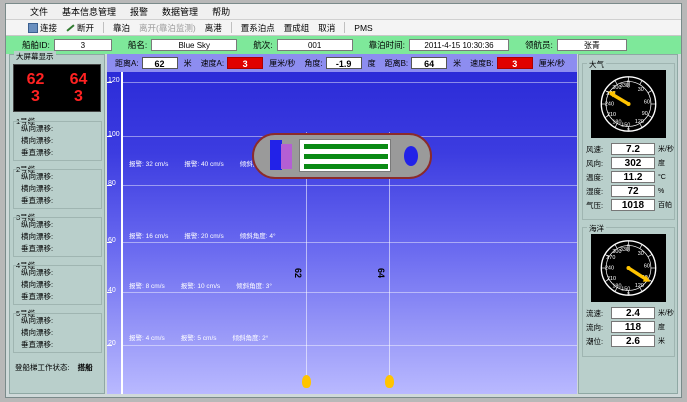 This screenshot has height=402, width=687. I want to click on gangway-work-state: 登船梯工作状态: 搭船, so click(59, 367).